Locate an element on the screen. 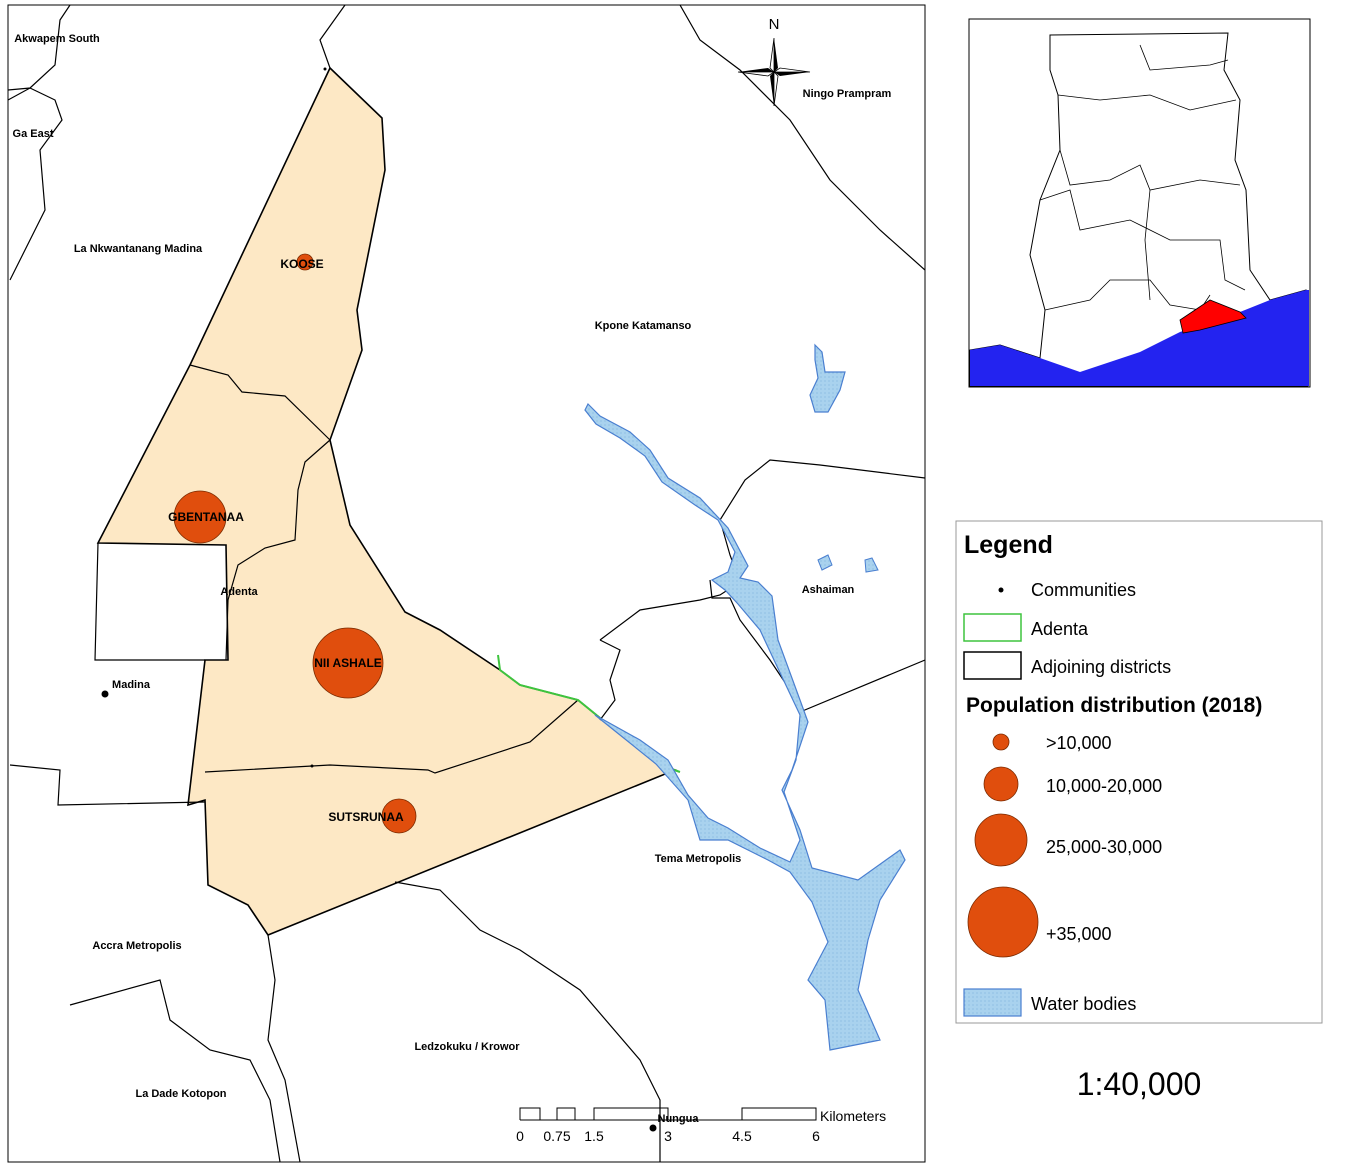 The image size is (1350, 1169). scale-bar: 0 0.75 1.5 3 4.5 6 Kilometers is located at coordinates (701, 1125).